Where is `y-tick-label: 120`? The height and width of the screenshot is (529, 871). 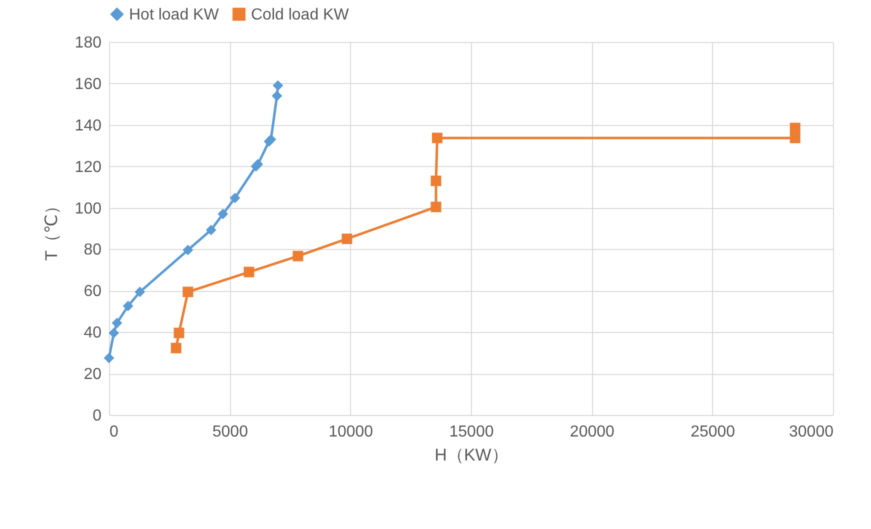
y-tick-label: 120 is located at coordinates (88, 167).